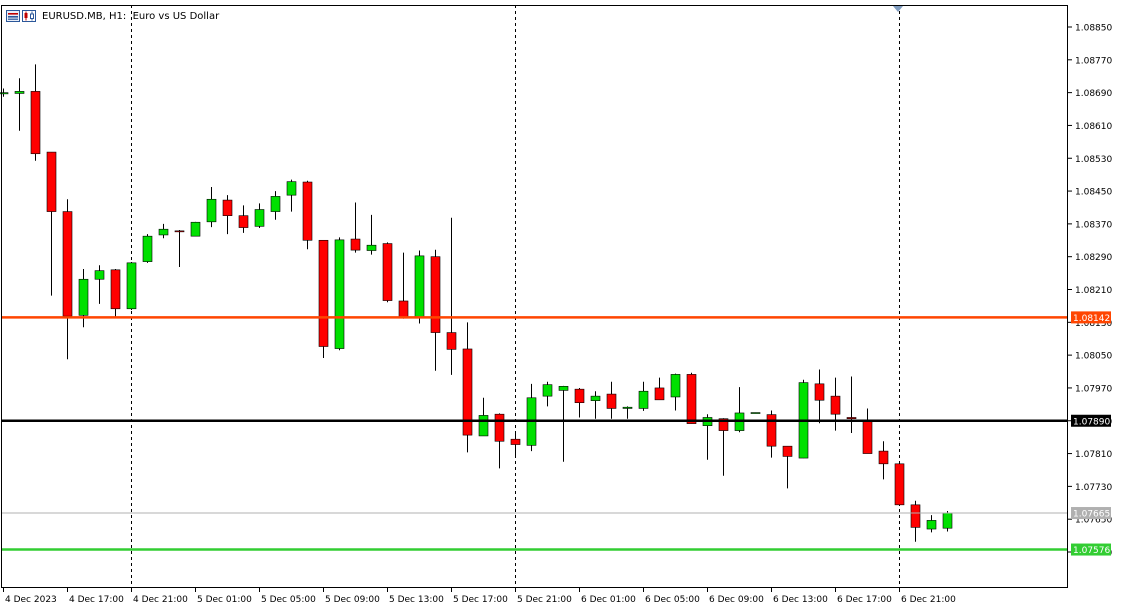  I want to click on y-tick-label: 1.07650, so click(1093, 521).